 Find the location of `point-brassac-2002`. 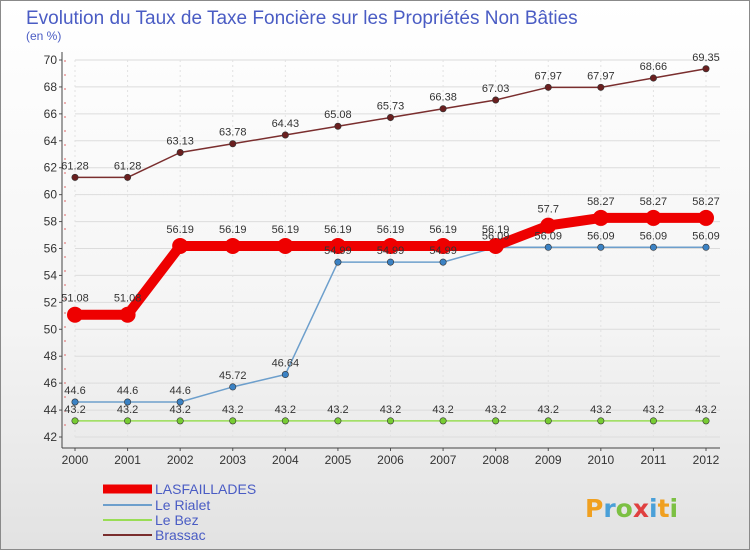

point-brassac-2002 is located at coordinates (180, 152).